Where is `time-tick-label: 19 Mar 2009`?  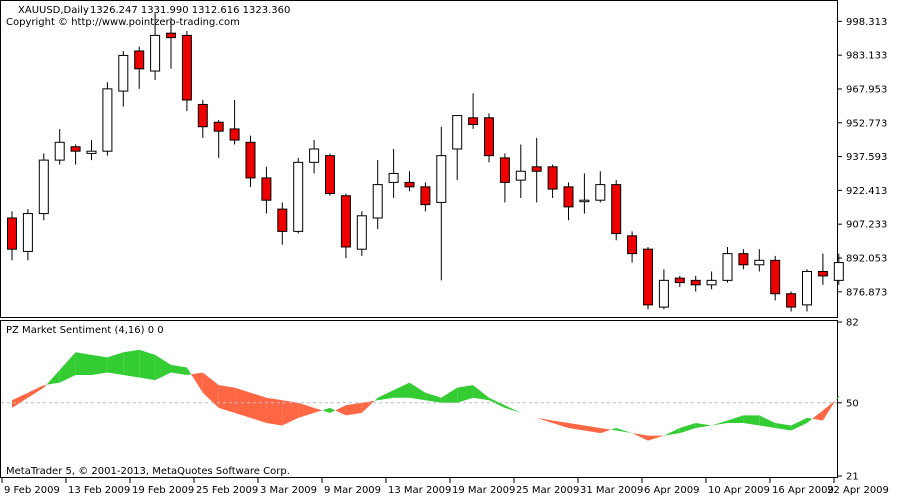 time-tick-label: 19 Mar 2009 is located at coordinates (483, 490).